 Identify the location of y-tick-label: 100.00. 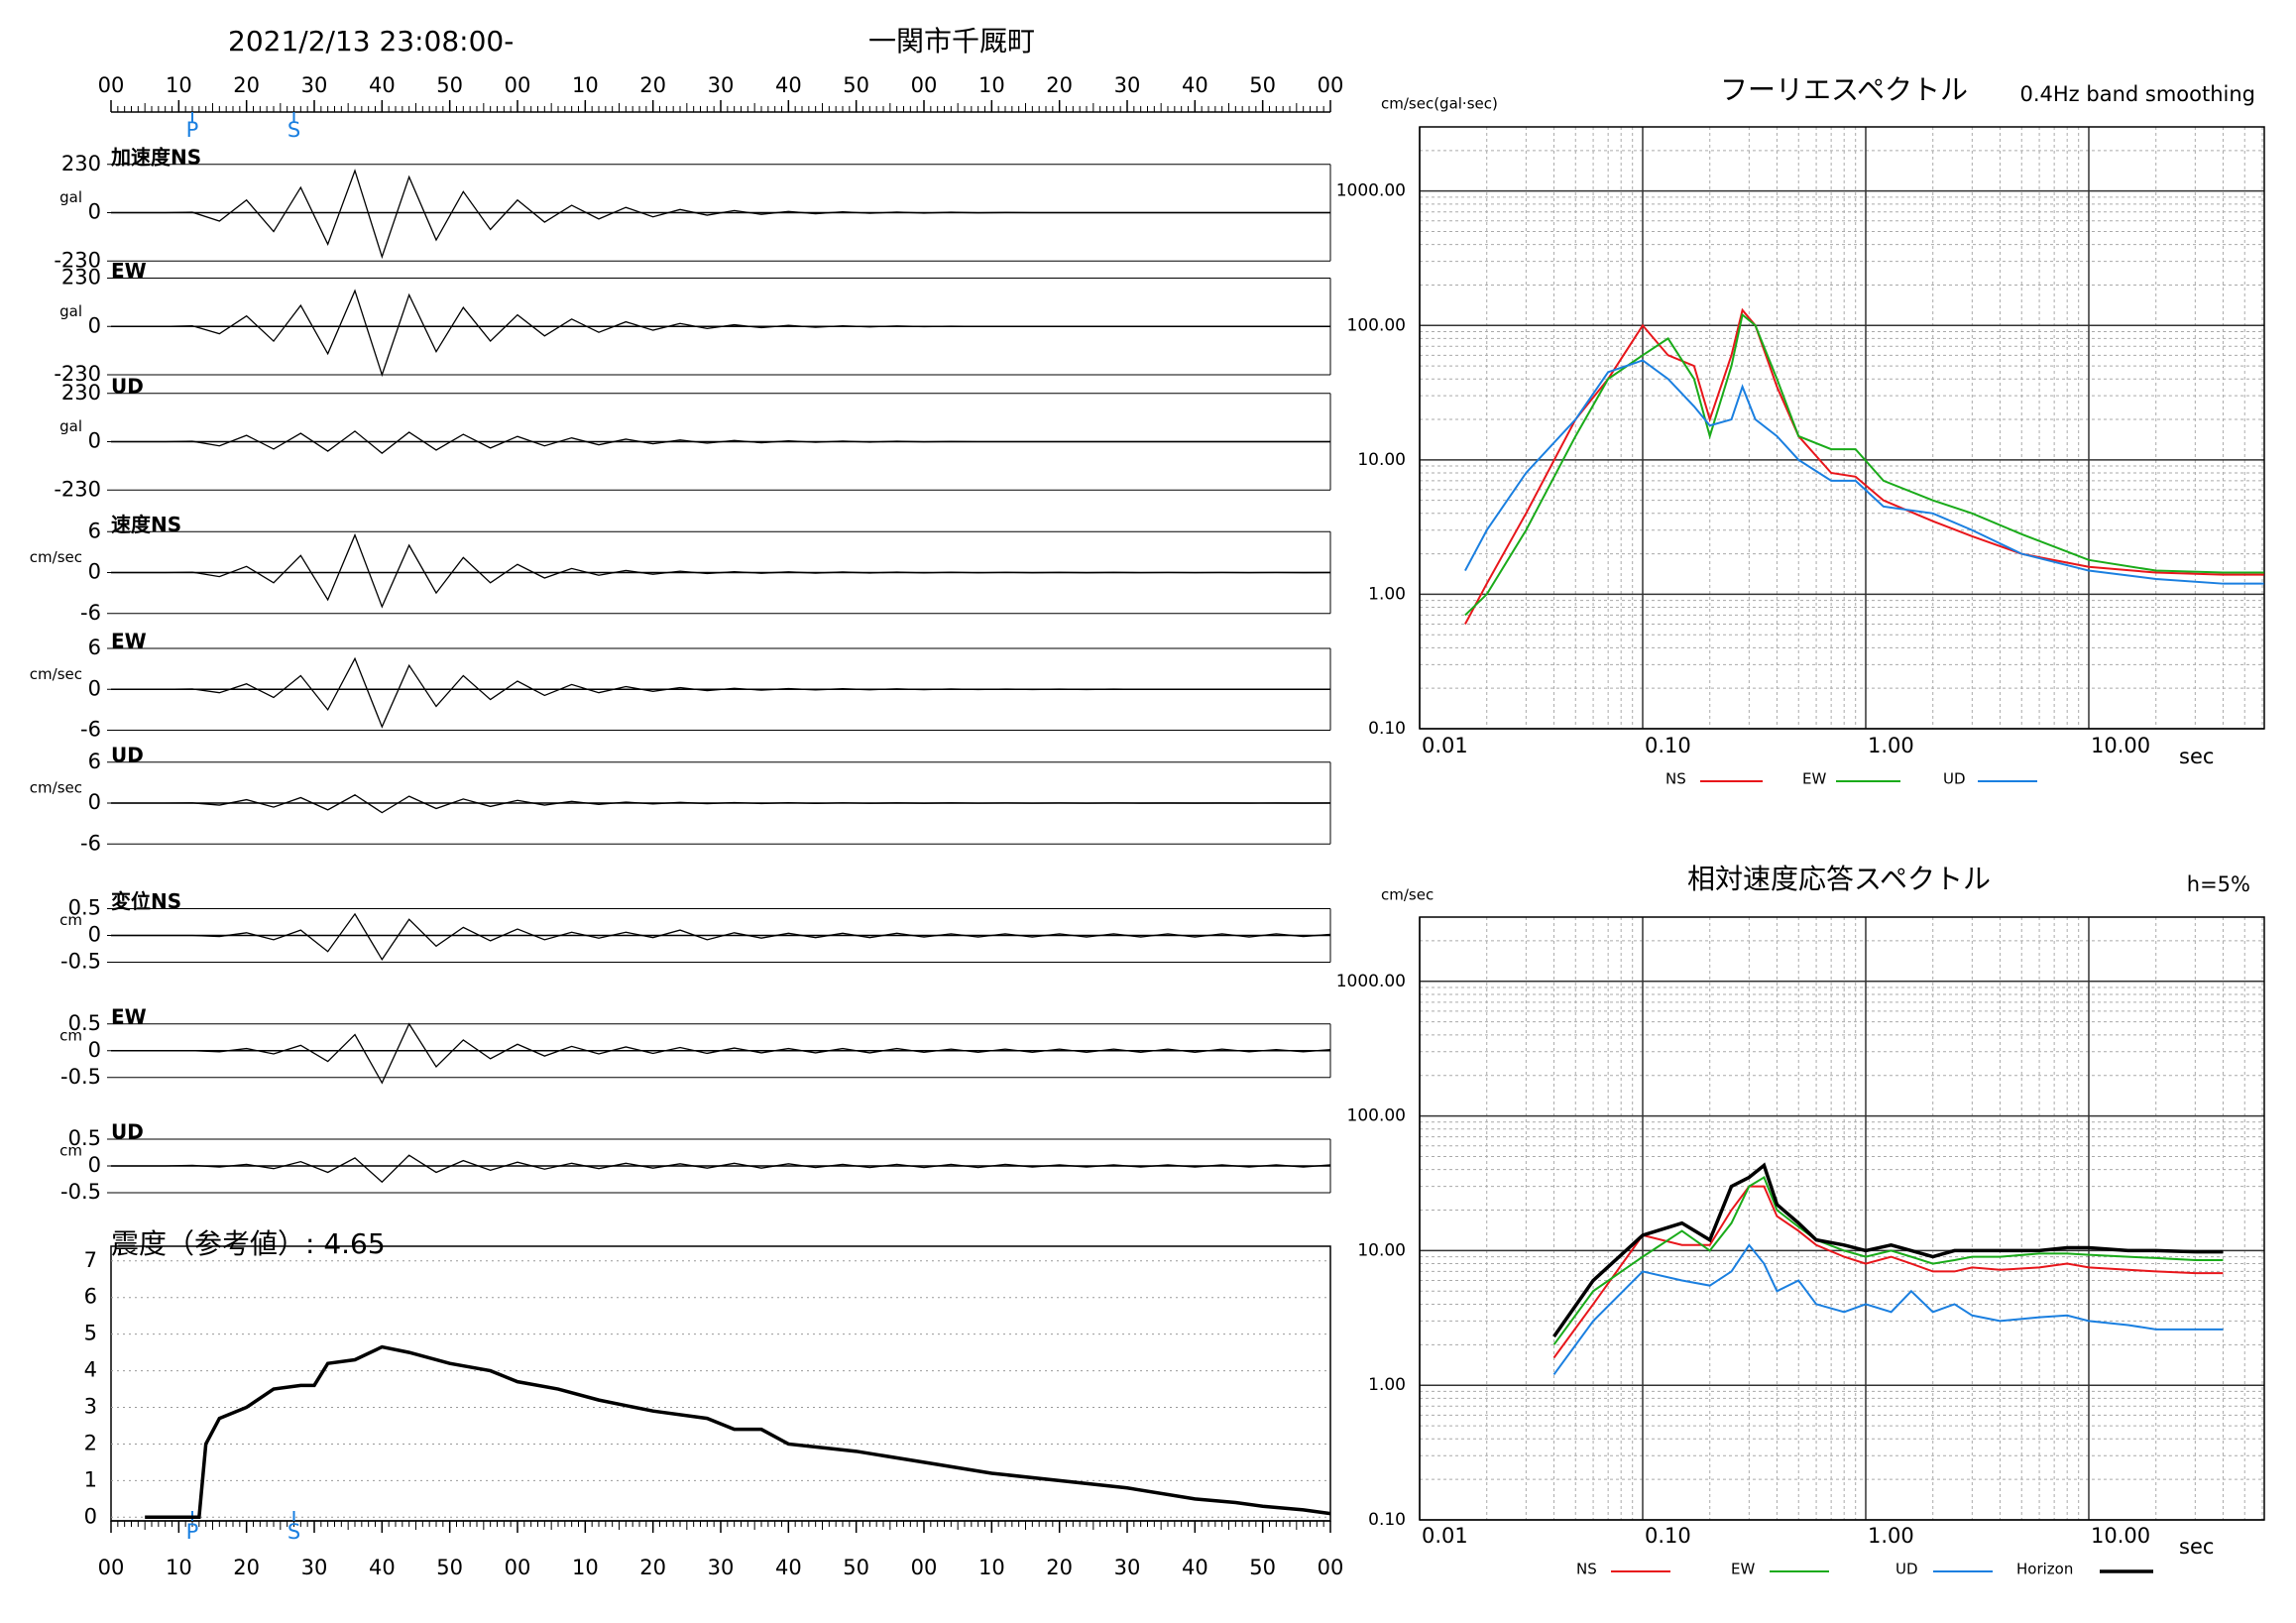
(1377, 1116).